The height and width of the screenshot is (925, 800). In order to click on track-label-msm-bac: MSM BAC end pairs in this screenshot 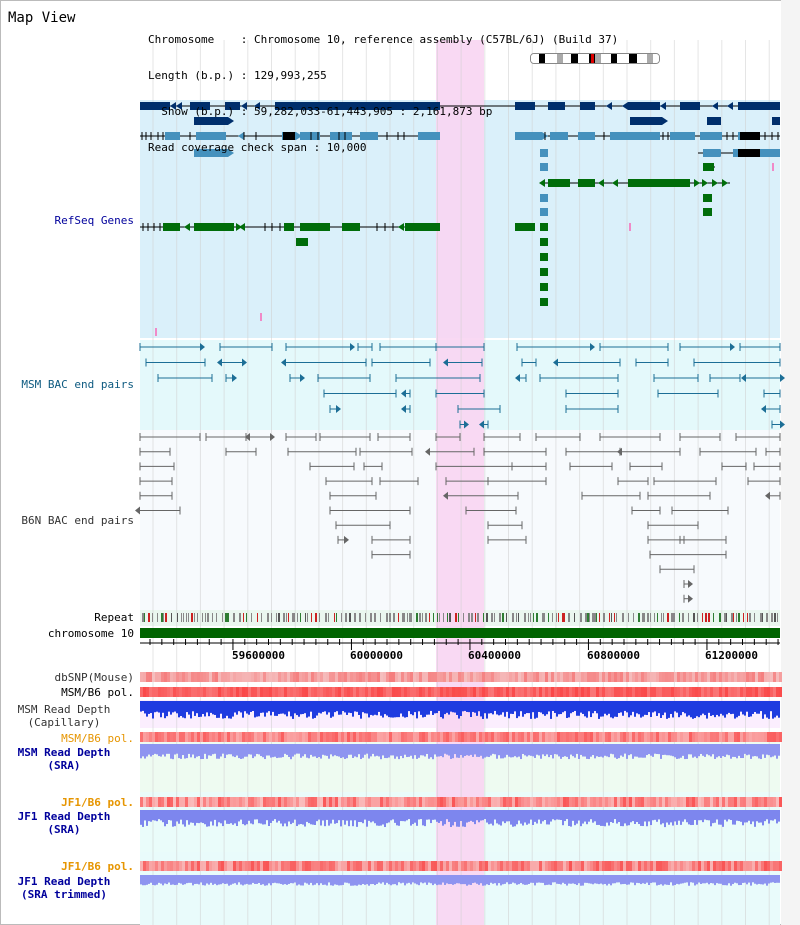, I will do `click(77, 384)`.